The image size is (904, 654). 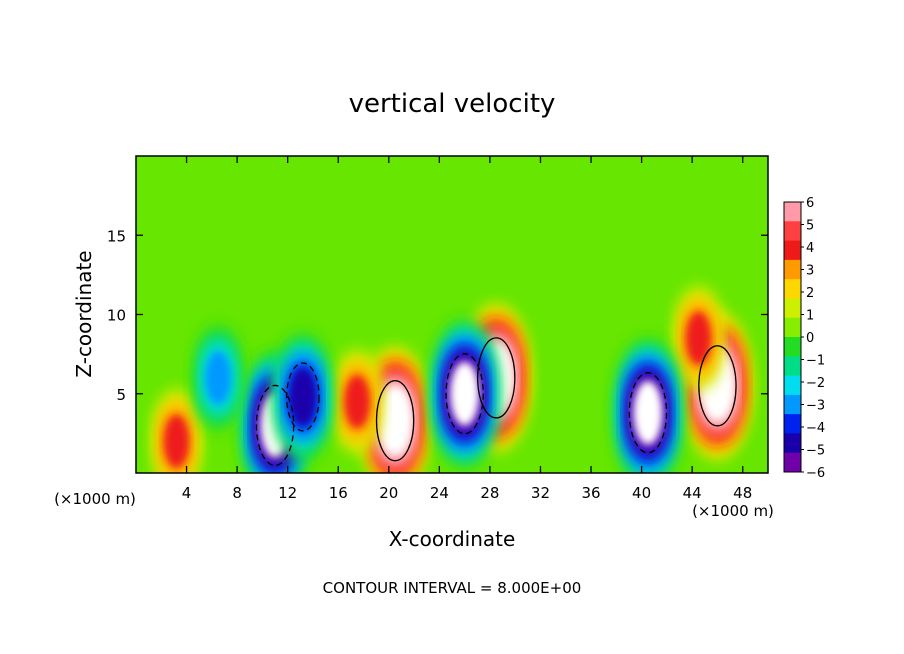 I want to click on contour-lines, so click(x=496, y=402).